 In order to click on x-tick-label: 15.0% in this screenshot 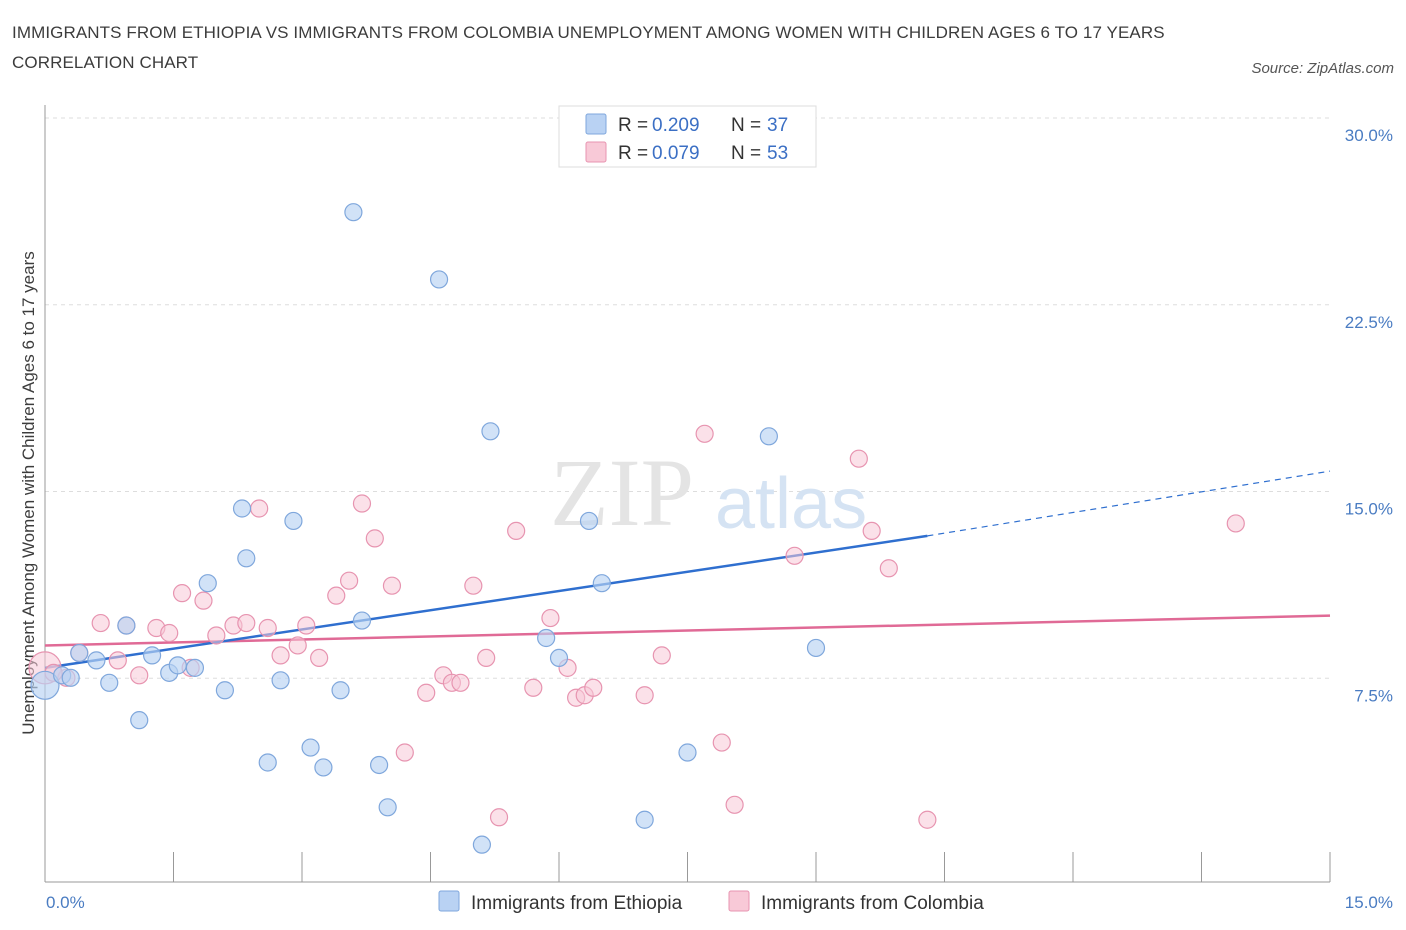, I will do `click(1369, 902)`.